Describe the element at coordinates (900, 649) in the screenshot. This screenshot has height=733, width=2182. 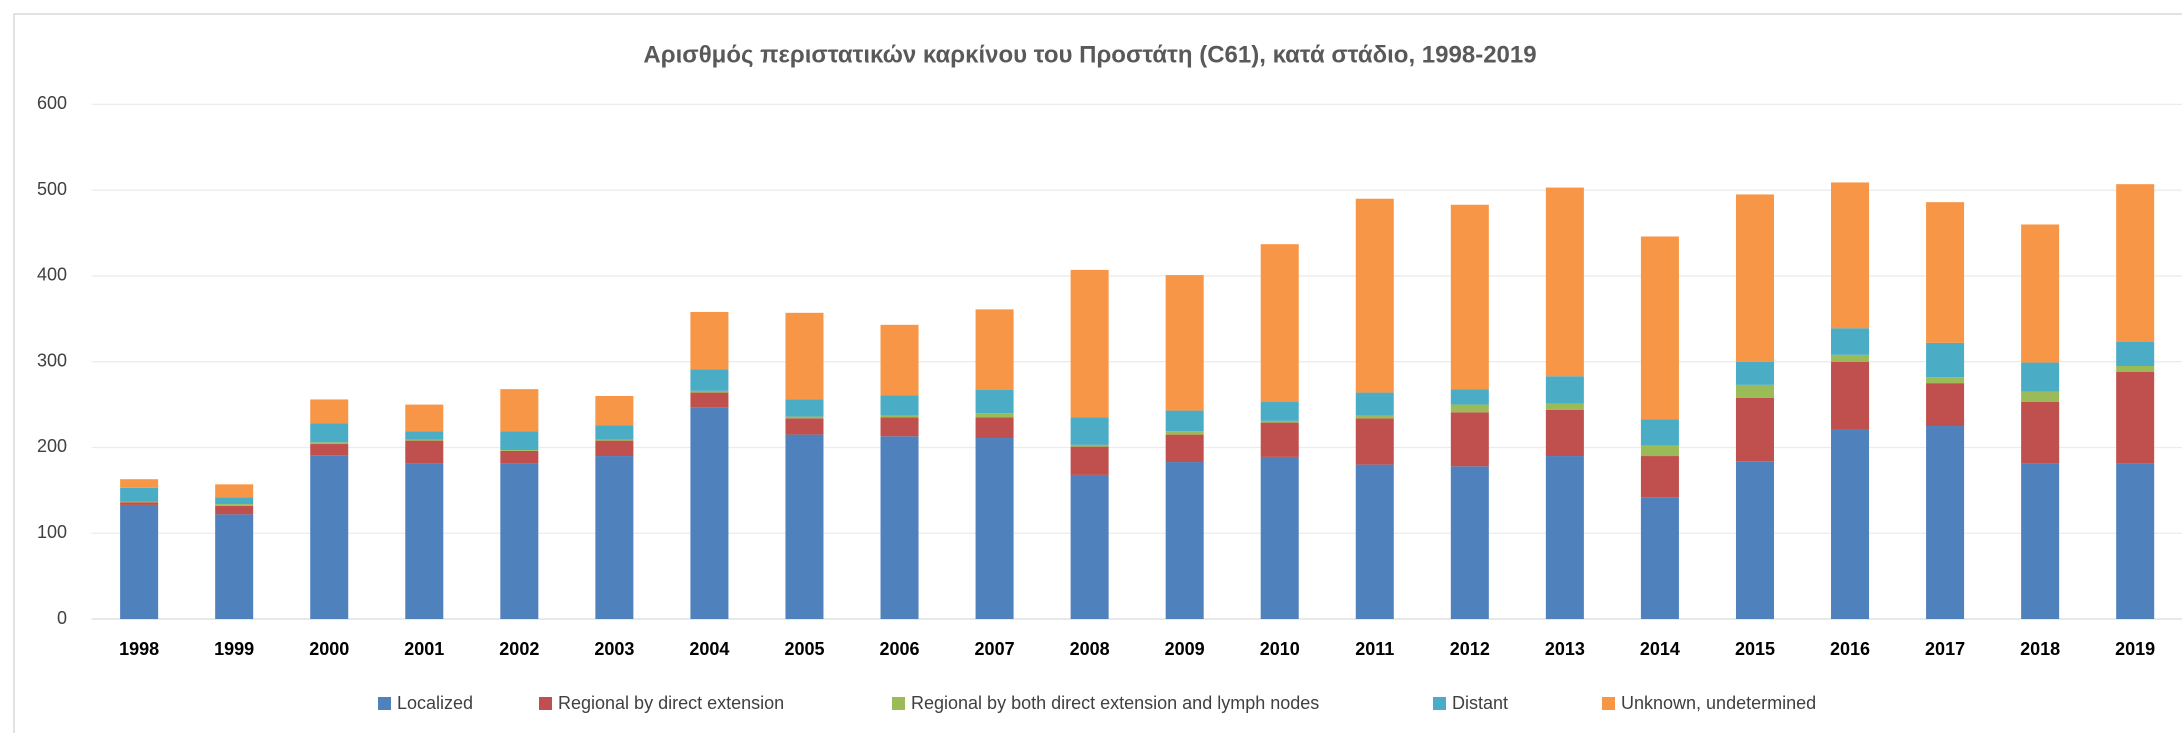
I see `x-tick-label: 2006` at that location.